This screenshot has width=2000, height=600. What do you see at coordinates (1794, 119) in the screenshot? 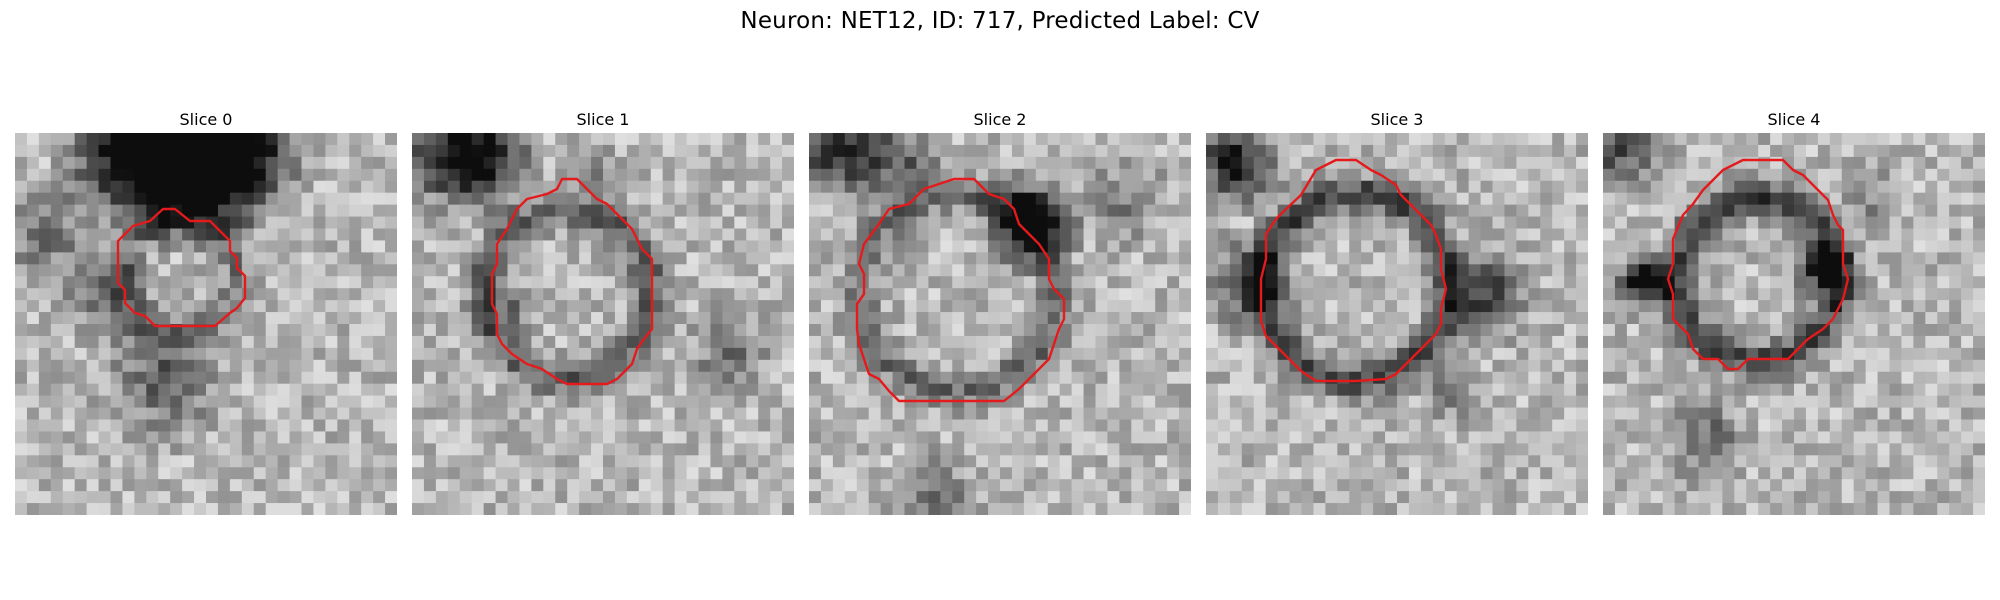
I see `slice-title-4: Slice 4` at bounding box center [1794, 119].